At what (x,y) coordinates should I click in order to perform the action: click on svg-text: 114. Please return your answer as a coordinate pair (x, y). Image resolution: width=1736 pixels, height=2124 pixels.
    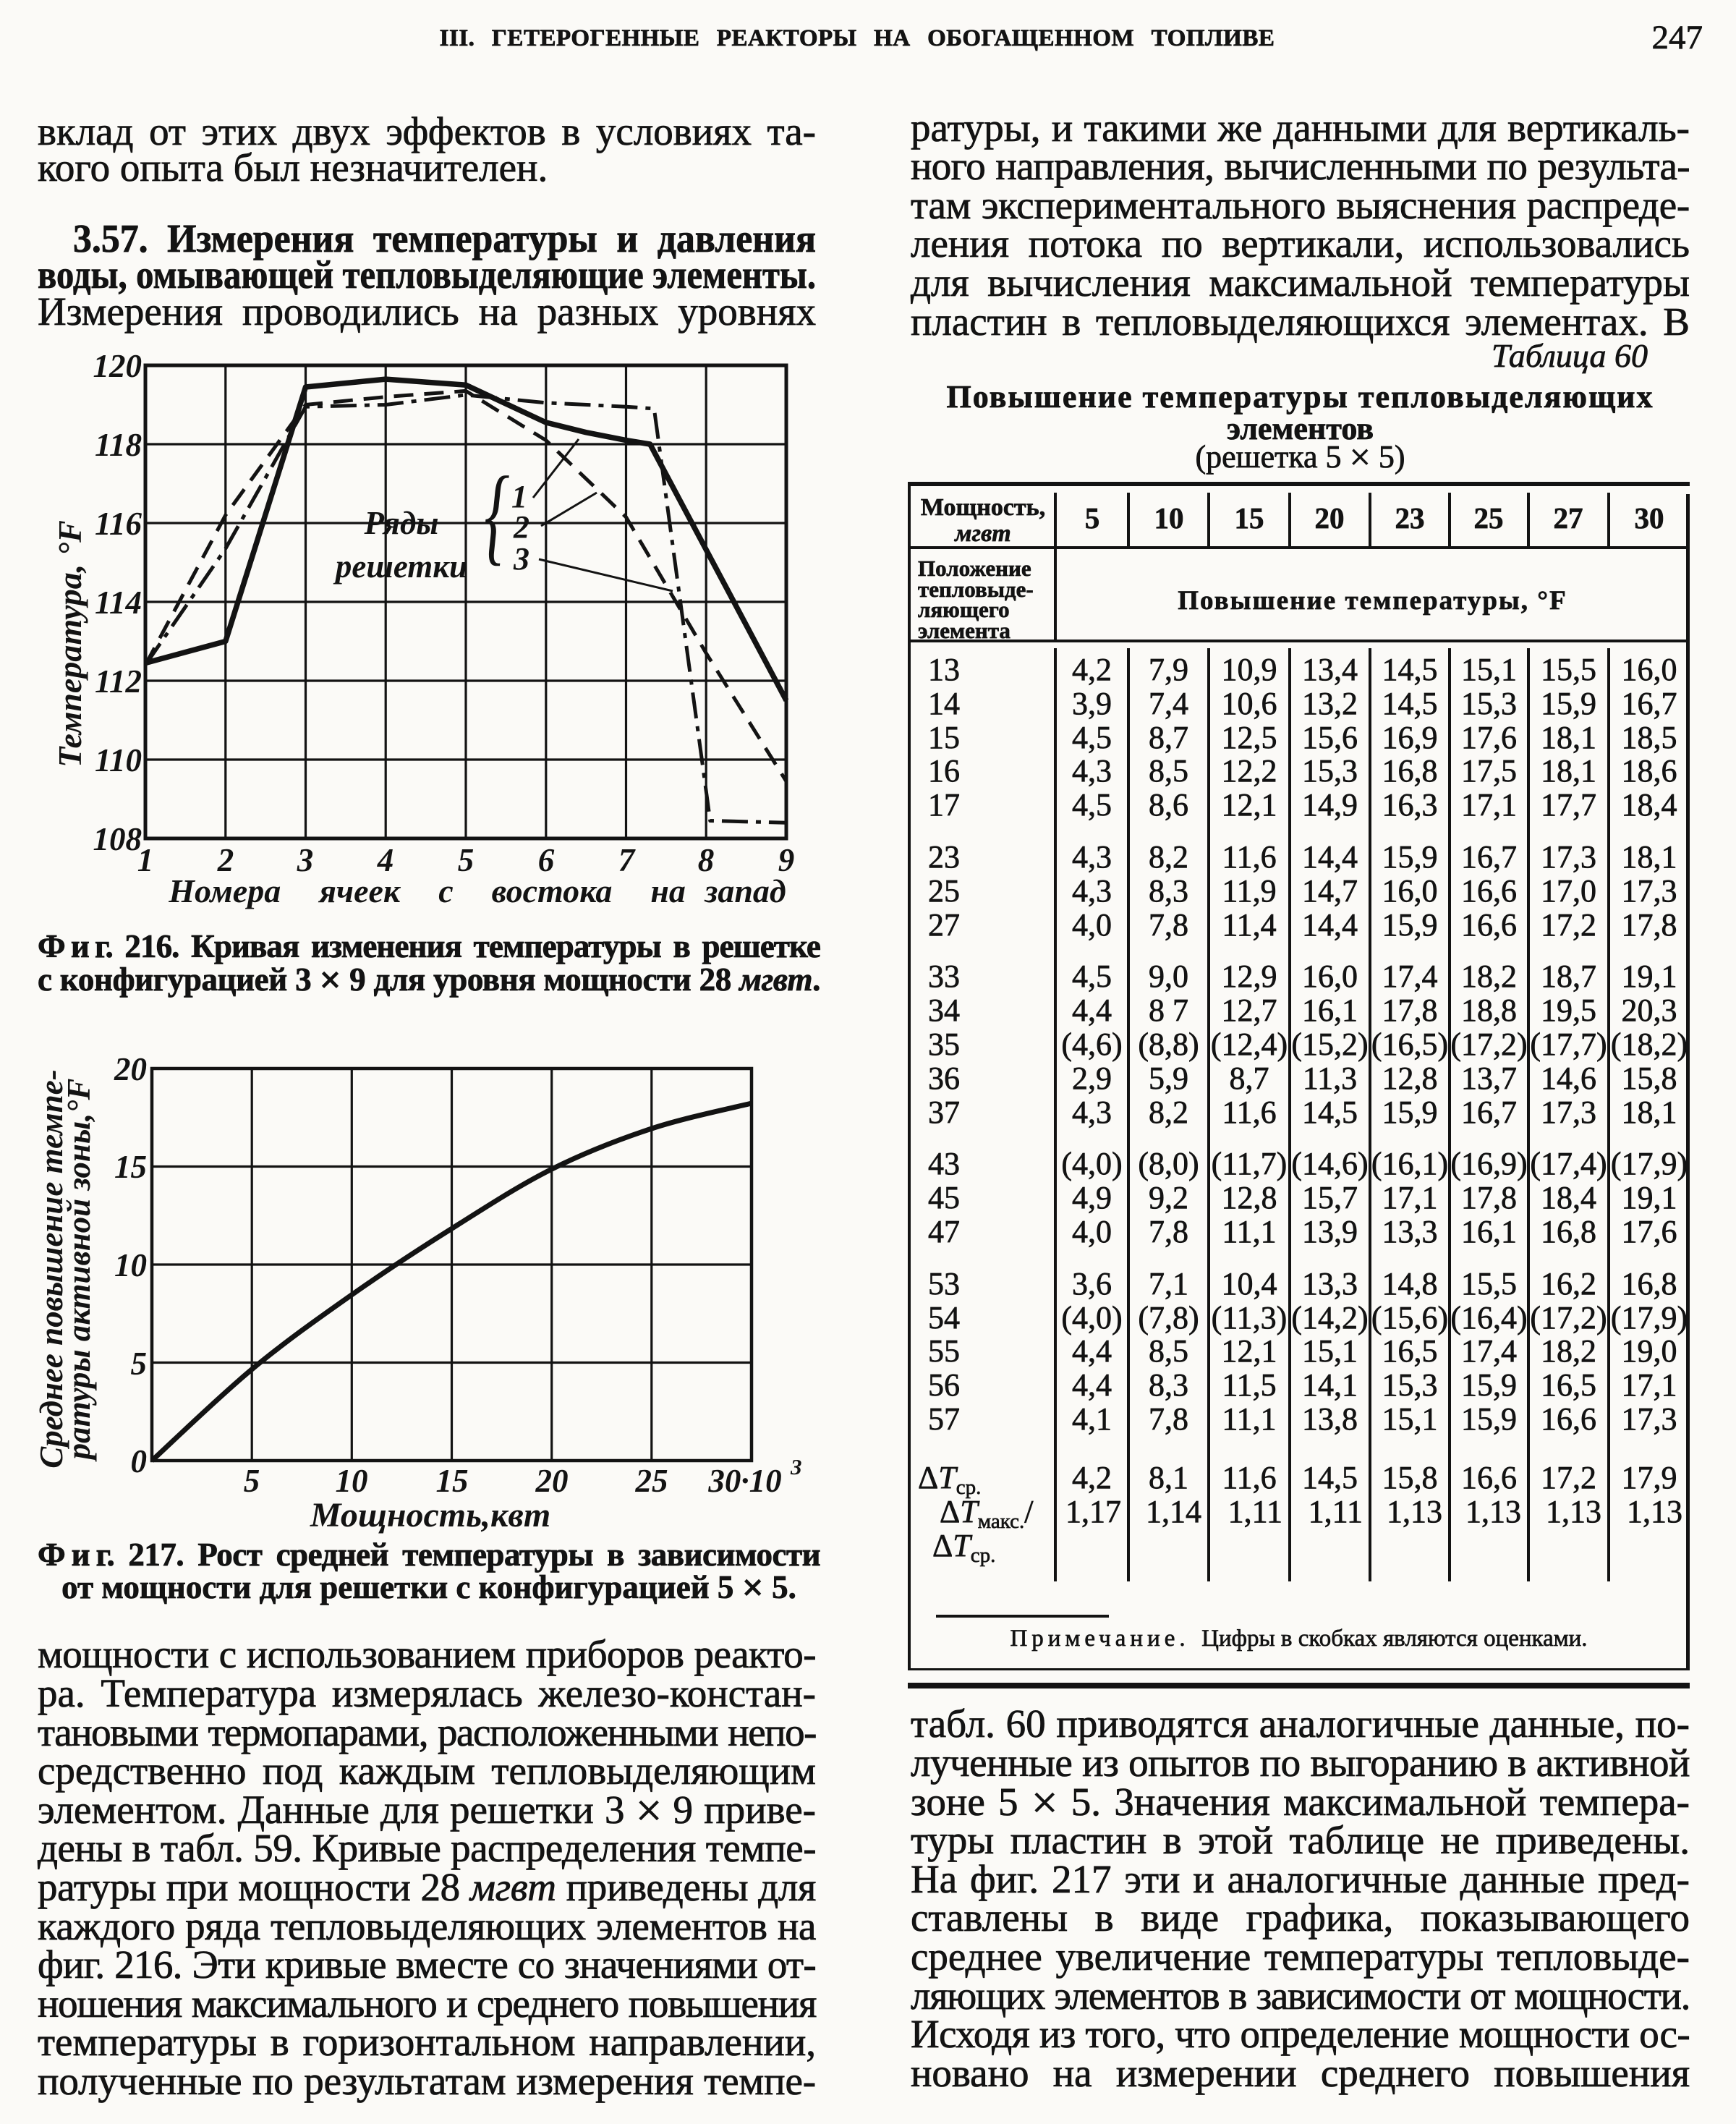
    Looking at the image, I should click on (119, 603).